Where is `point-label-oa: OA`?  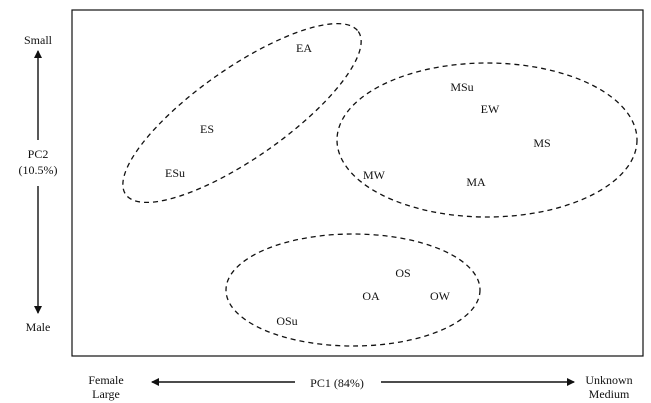
point-label-oa: OA is located at coordinates (371, 296).